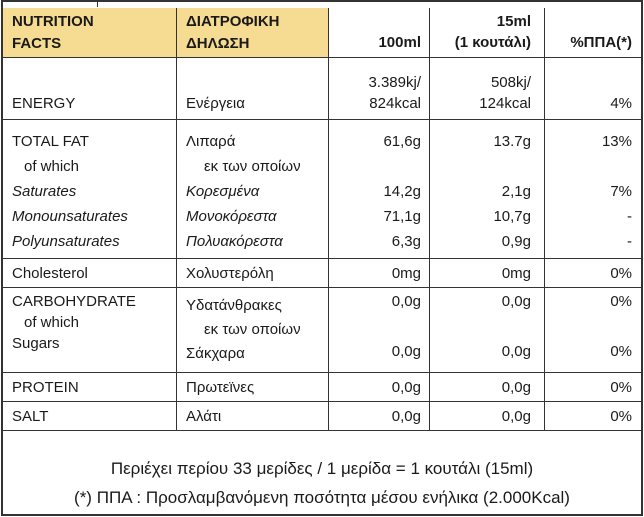  I want to click on salt-label-gr: Αλάτι, so click(253, 416).